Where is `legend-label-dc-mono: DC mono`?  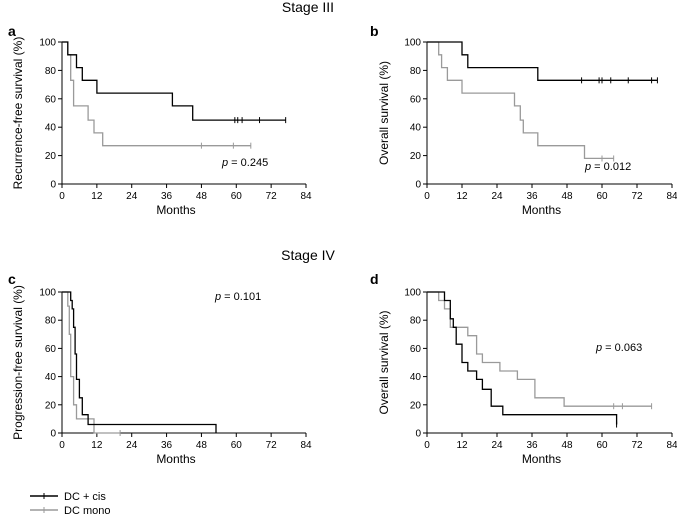 legend-label-dc-mono: DC mono is located at coordinates (87, 510).